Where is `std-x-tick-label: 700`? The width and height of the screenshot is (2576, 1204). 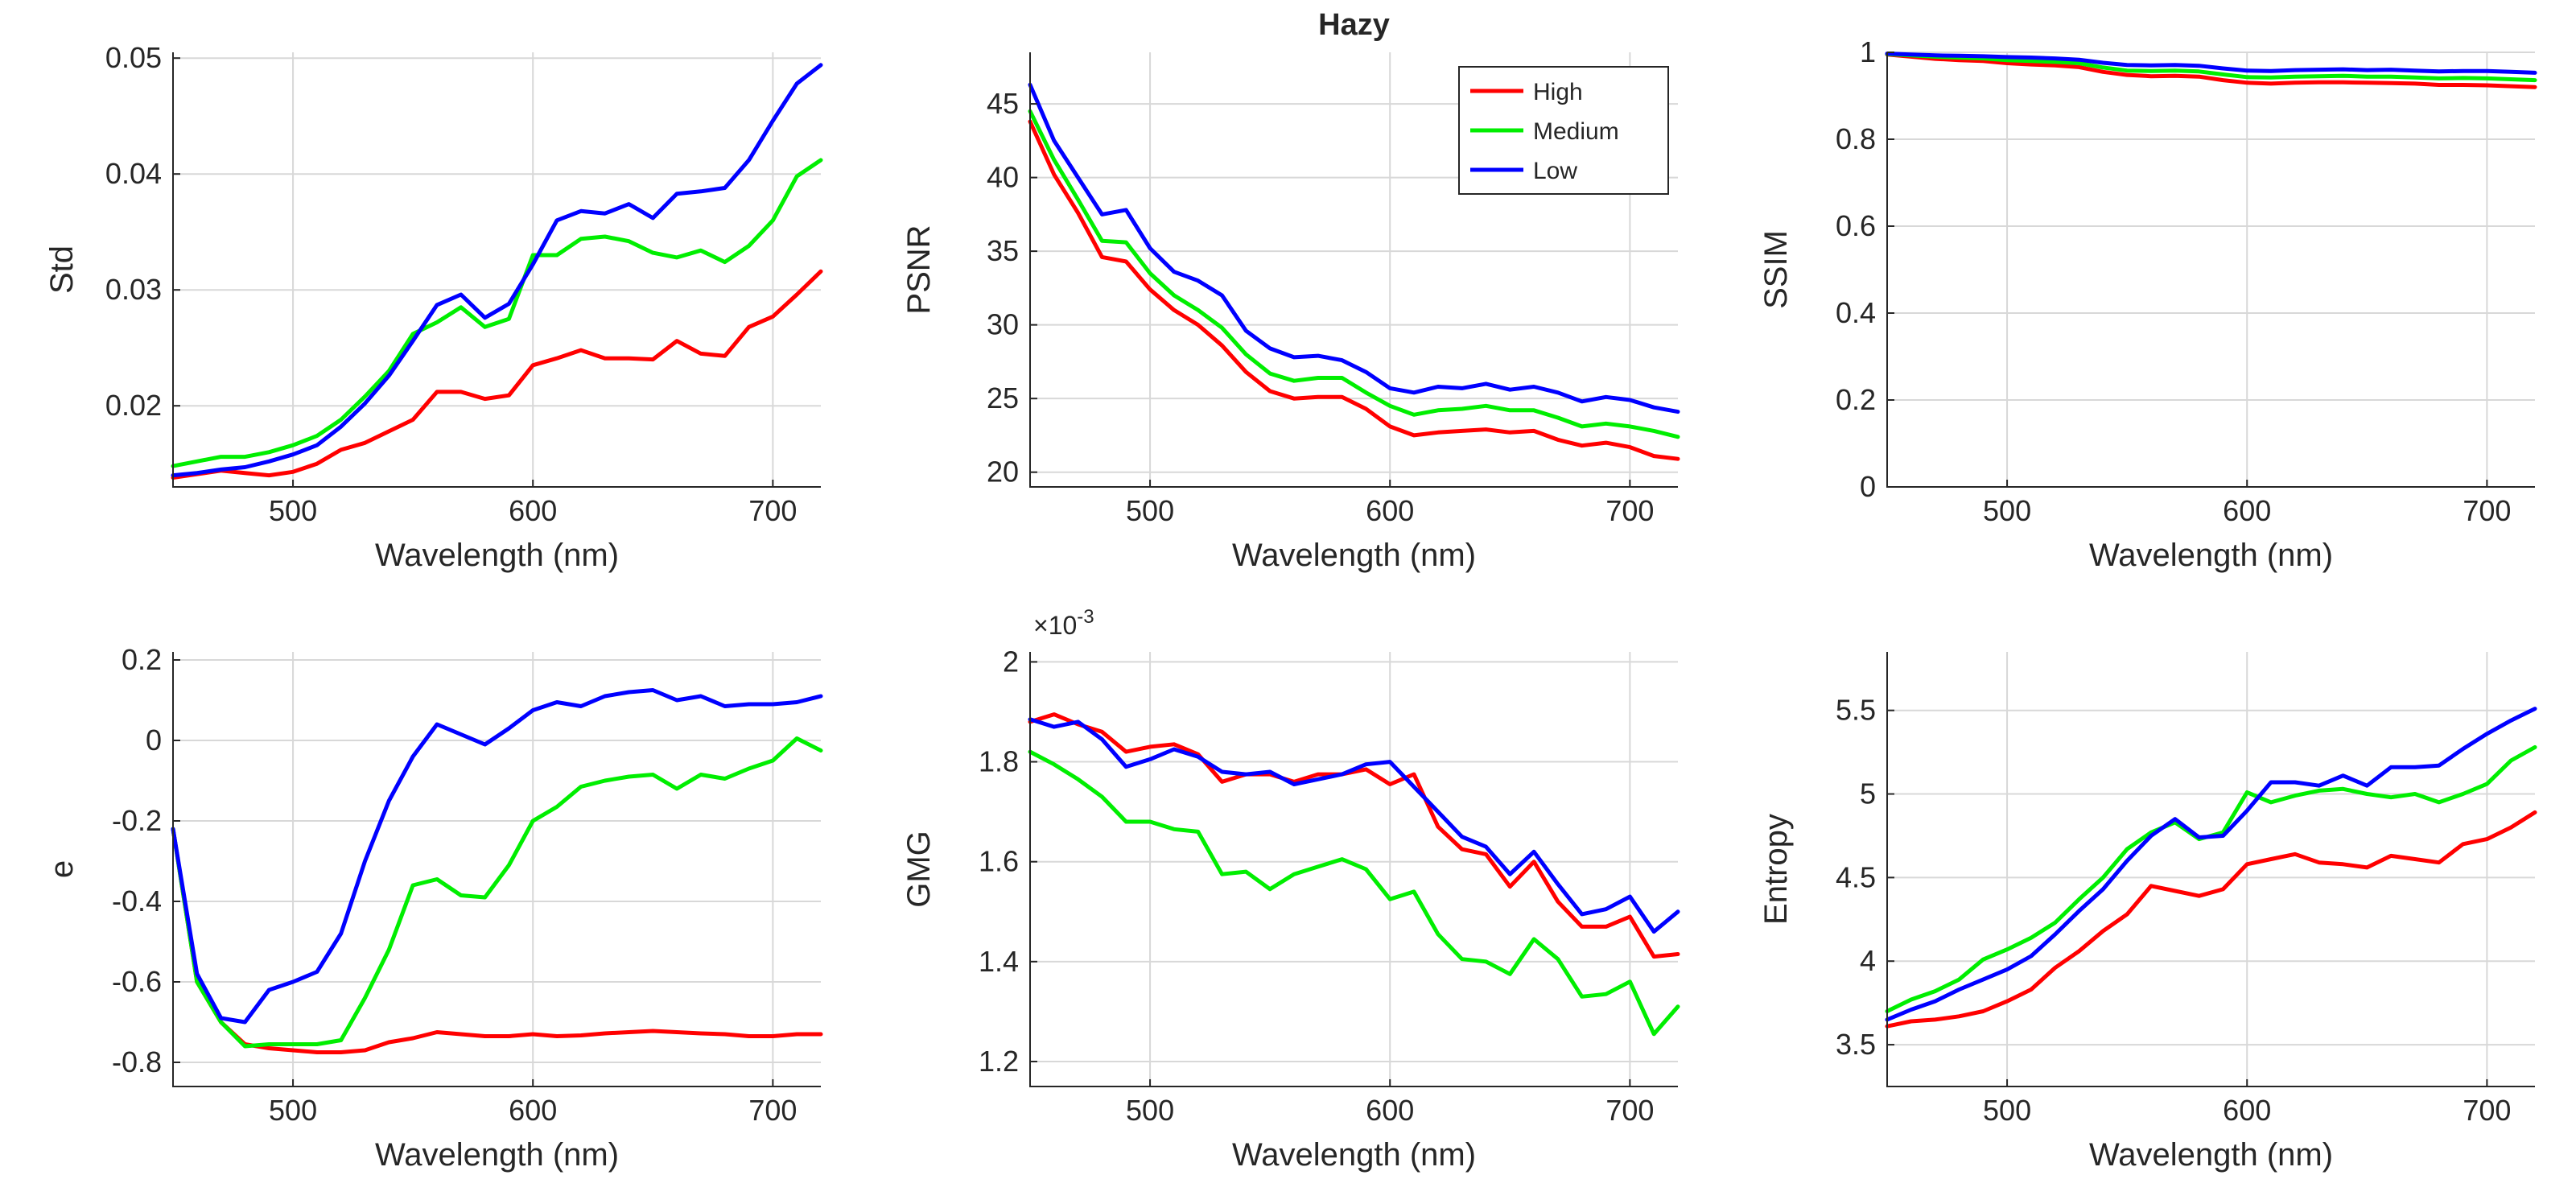 std-x-tick-label: 700 is located at coordinates (772, 510).